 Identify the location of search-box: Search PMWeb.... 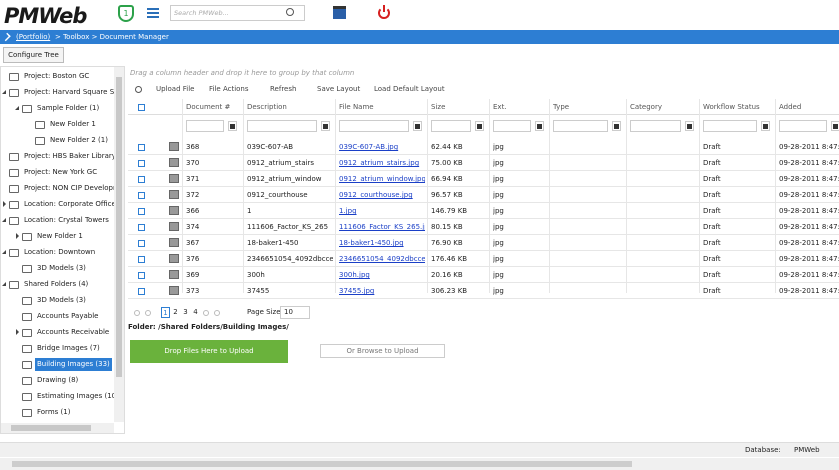
(237, 13).